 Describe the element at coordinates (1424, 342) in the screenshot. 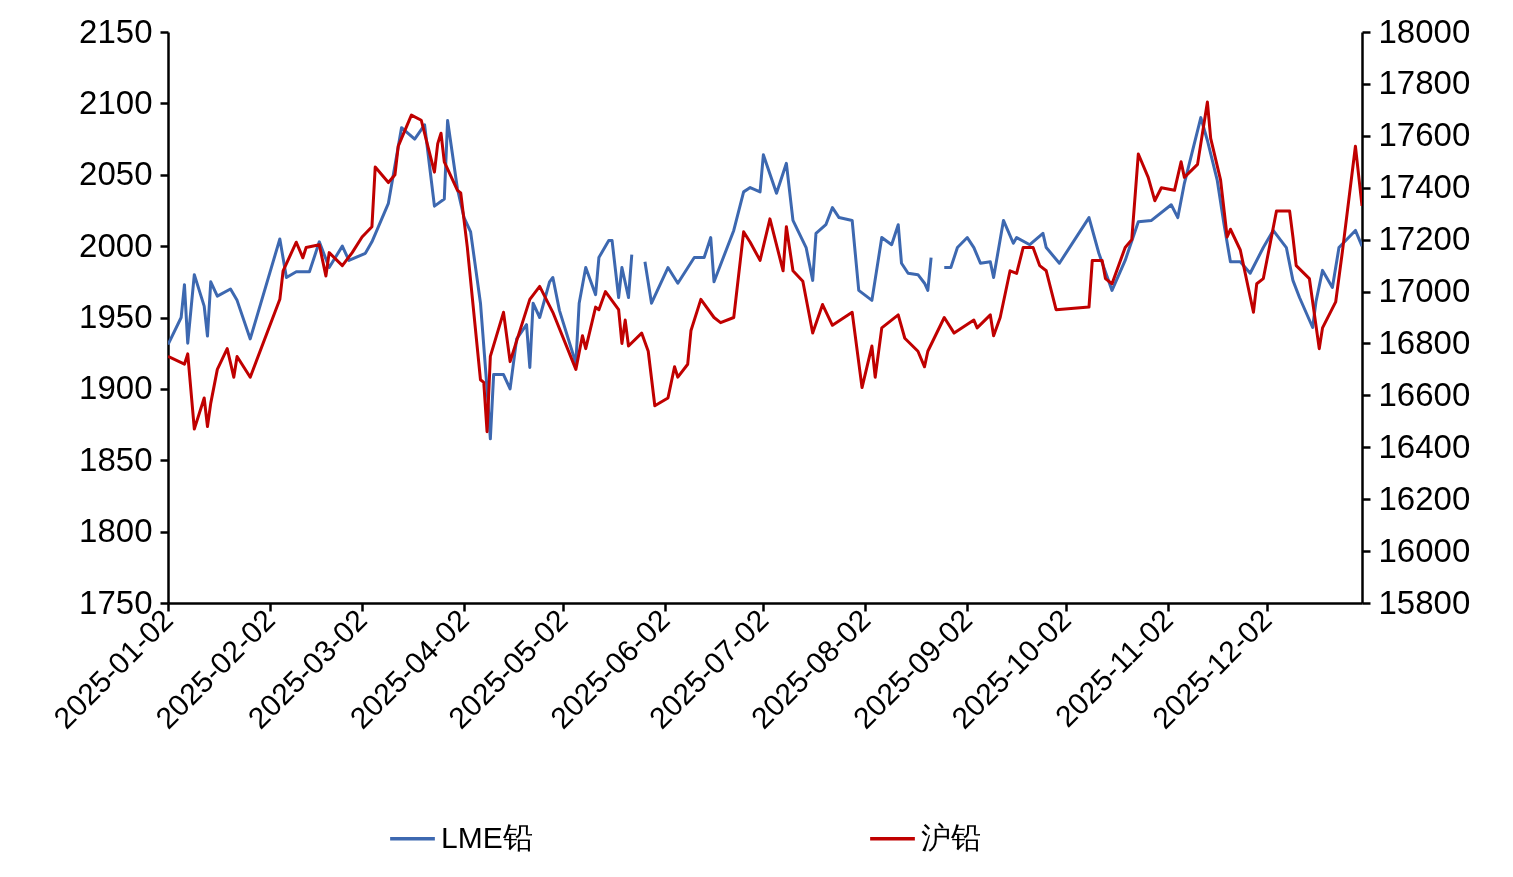

I see `y2-tick-label: 16800` at that location.